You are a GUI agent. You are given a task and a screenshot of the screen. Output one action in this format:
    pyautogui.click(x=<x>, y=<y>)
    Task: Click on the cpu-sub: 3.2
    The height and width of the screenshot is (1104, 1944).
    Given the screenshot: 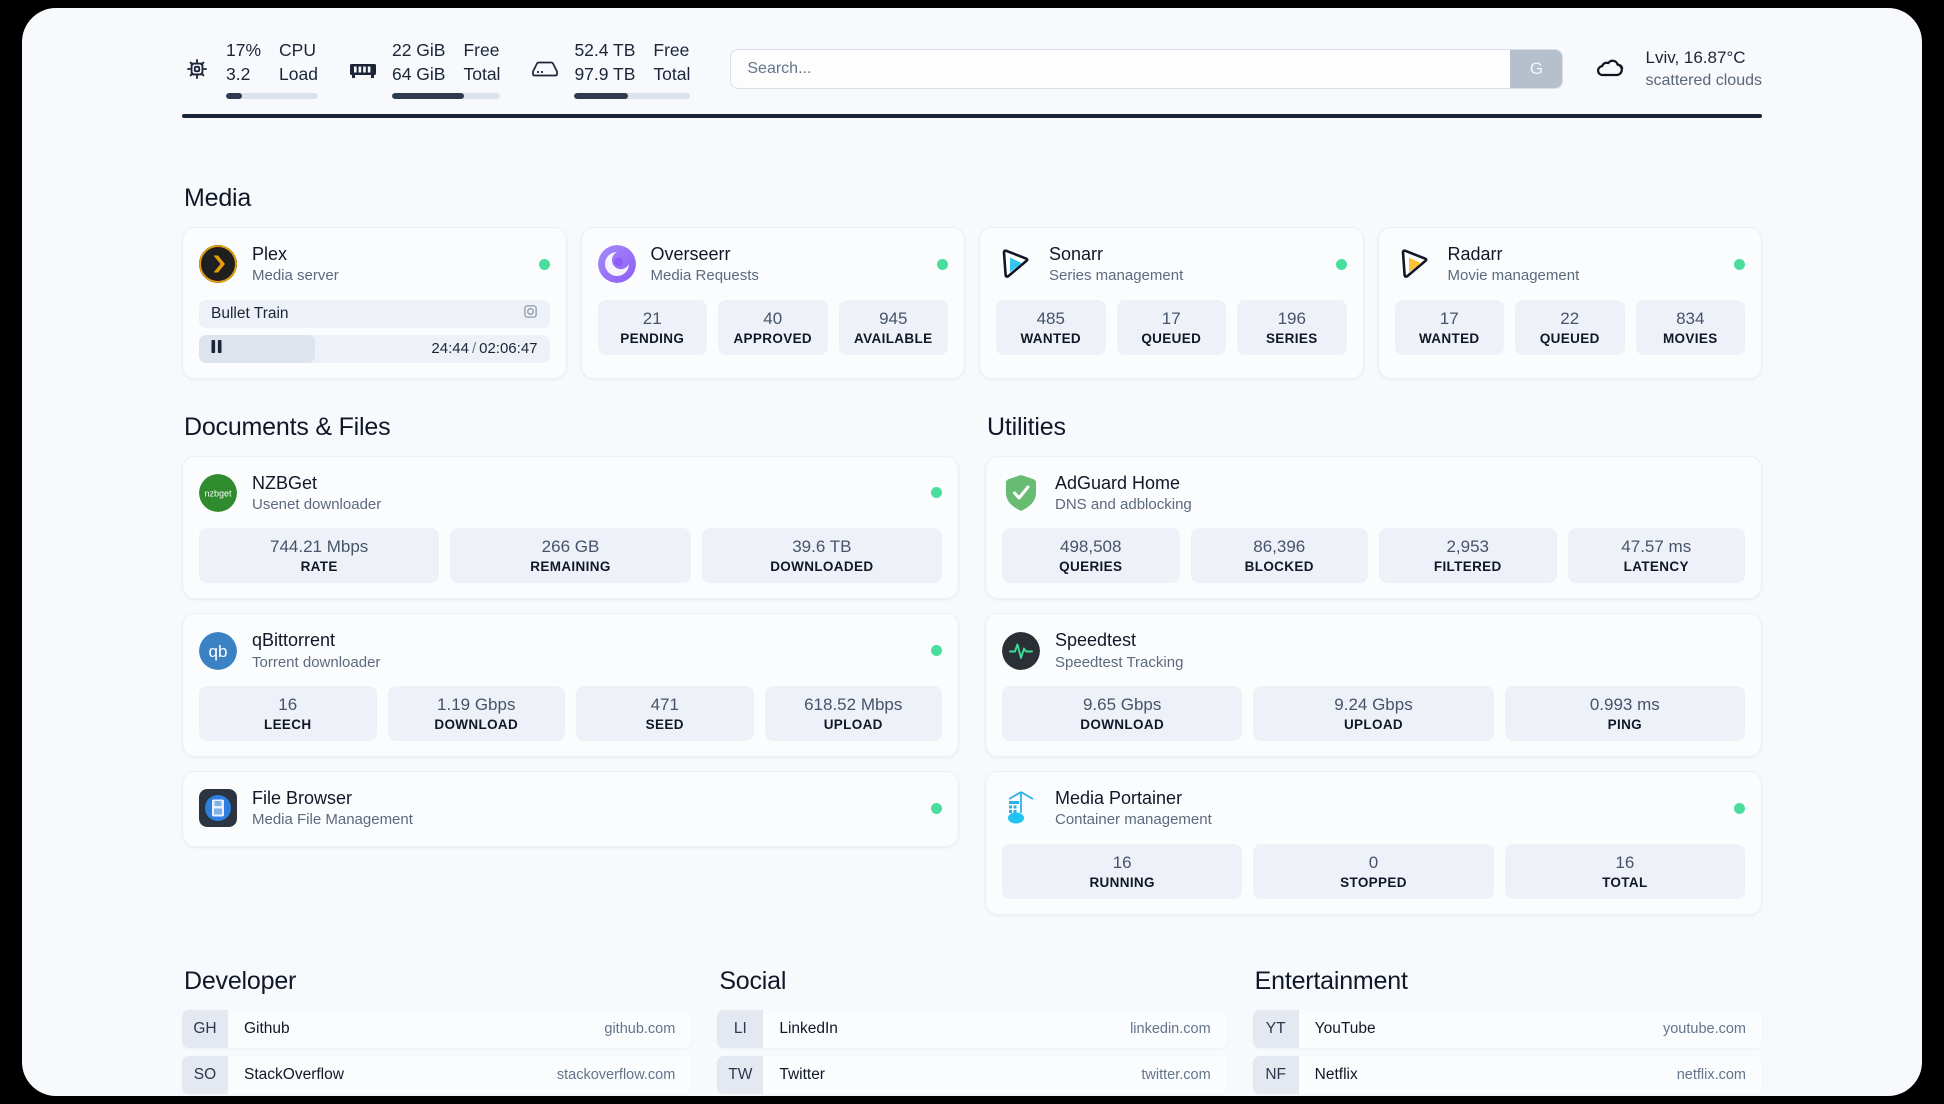 What is the action you would take?
    pyautogui.click(x=238, y=73)
    